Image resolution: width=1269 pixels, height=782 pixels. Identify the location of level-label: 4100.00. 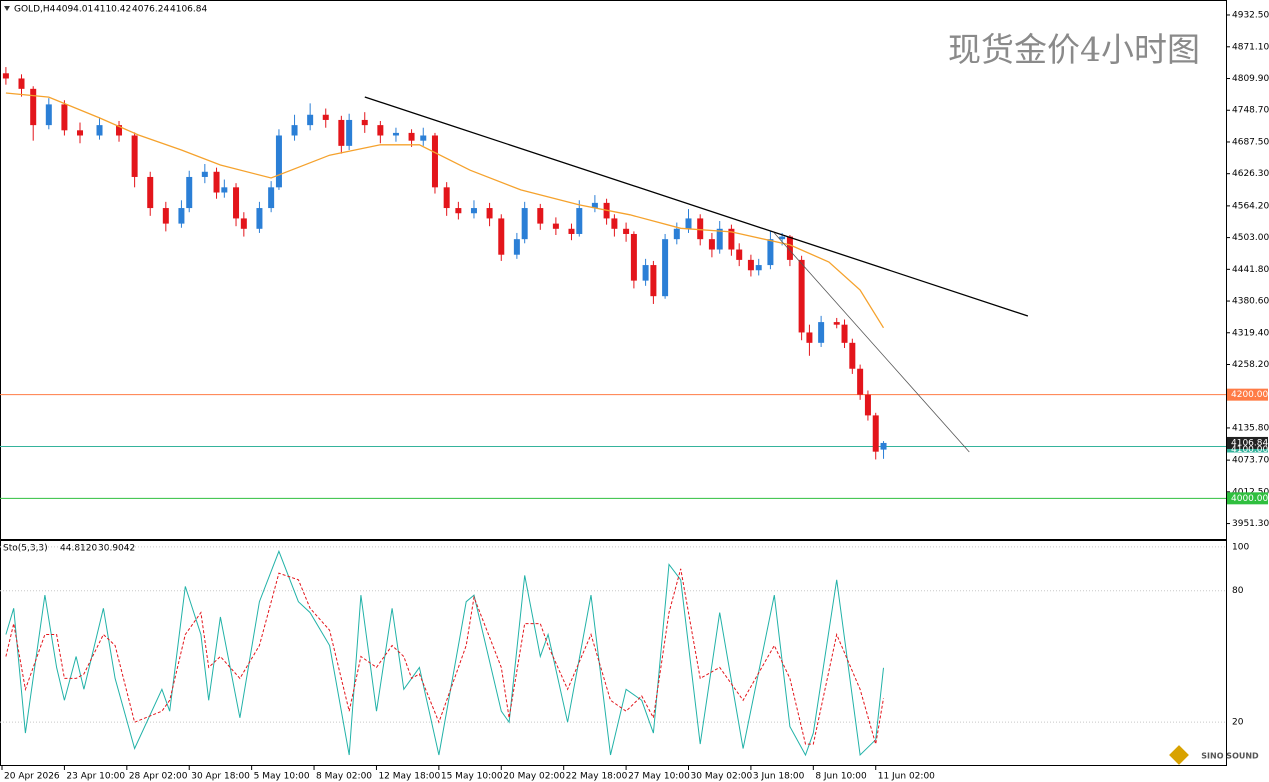
(1249, 450).